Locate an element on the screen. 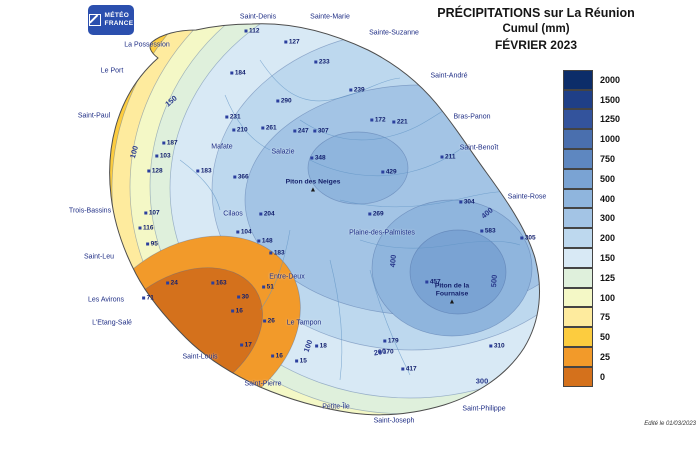 This screenshot has height=466, width=699. legend-item: 2000 is located at coordinates (592, 79).